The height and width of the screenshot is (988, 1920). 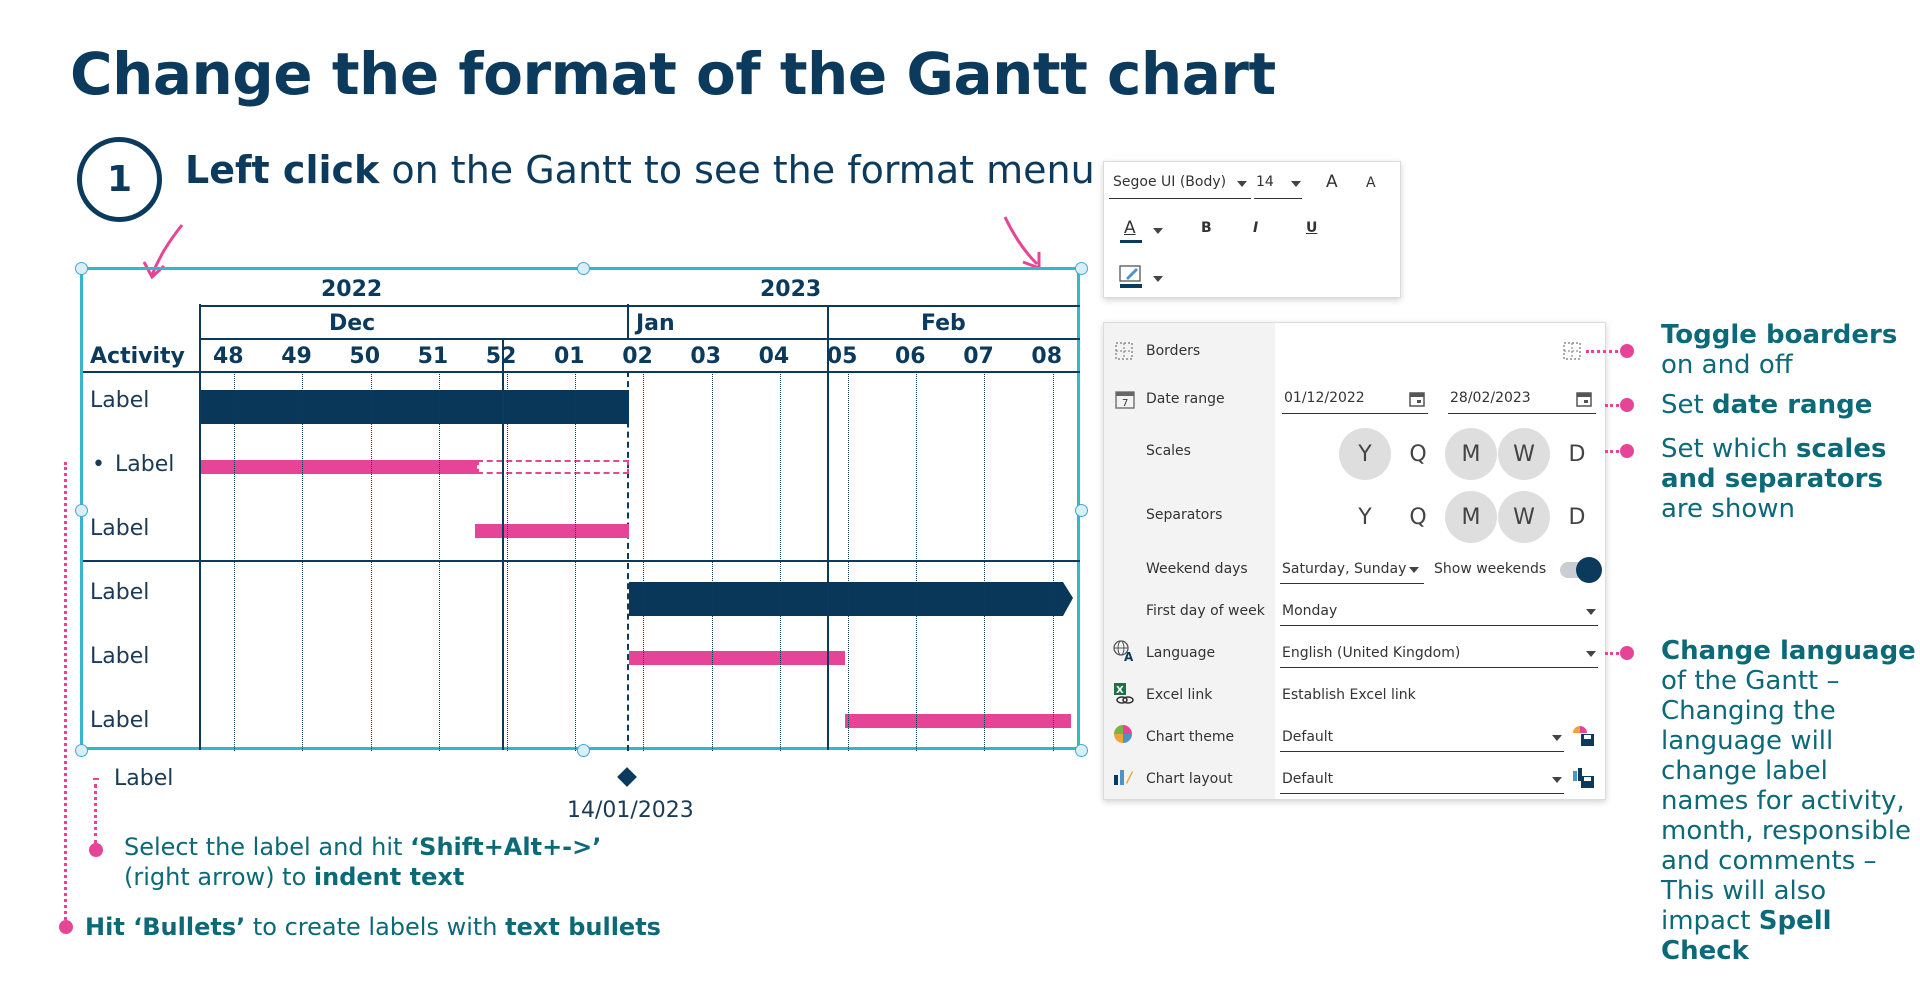 What do you see at coordinates (1308, 779) in the screenshot?
I see `chart-layout-select: Default` at bounding box center [1308, 779].